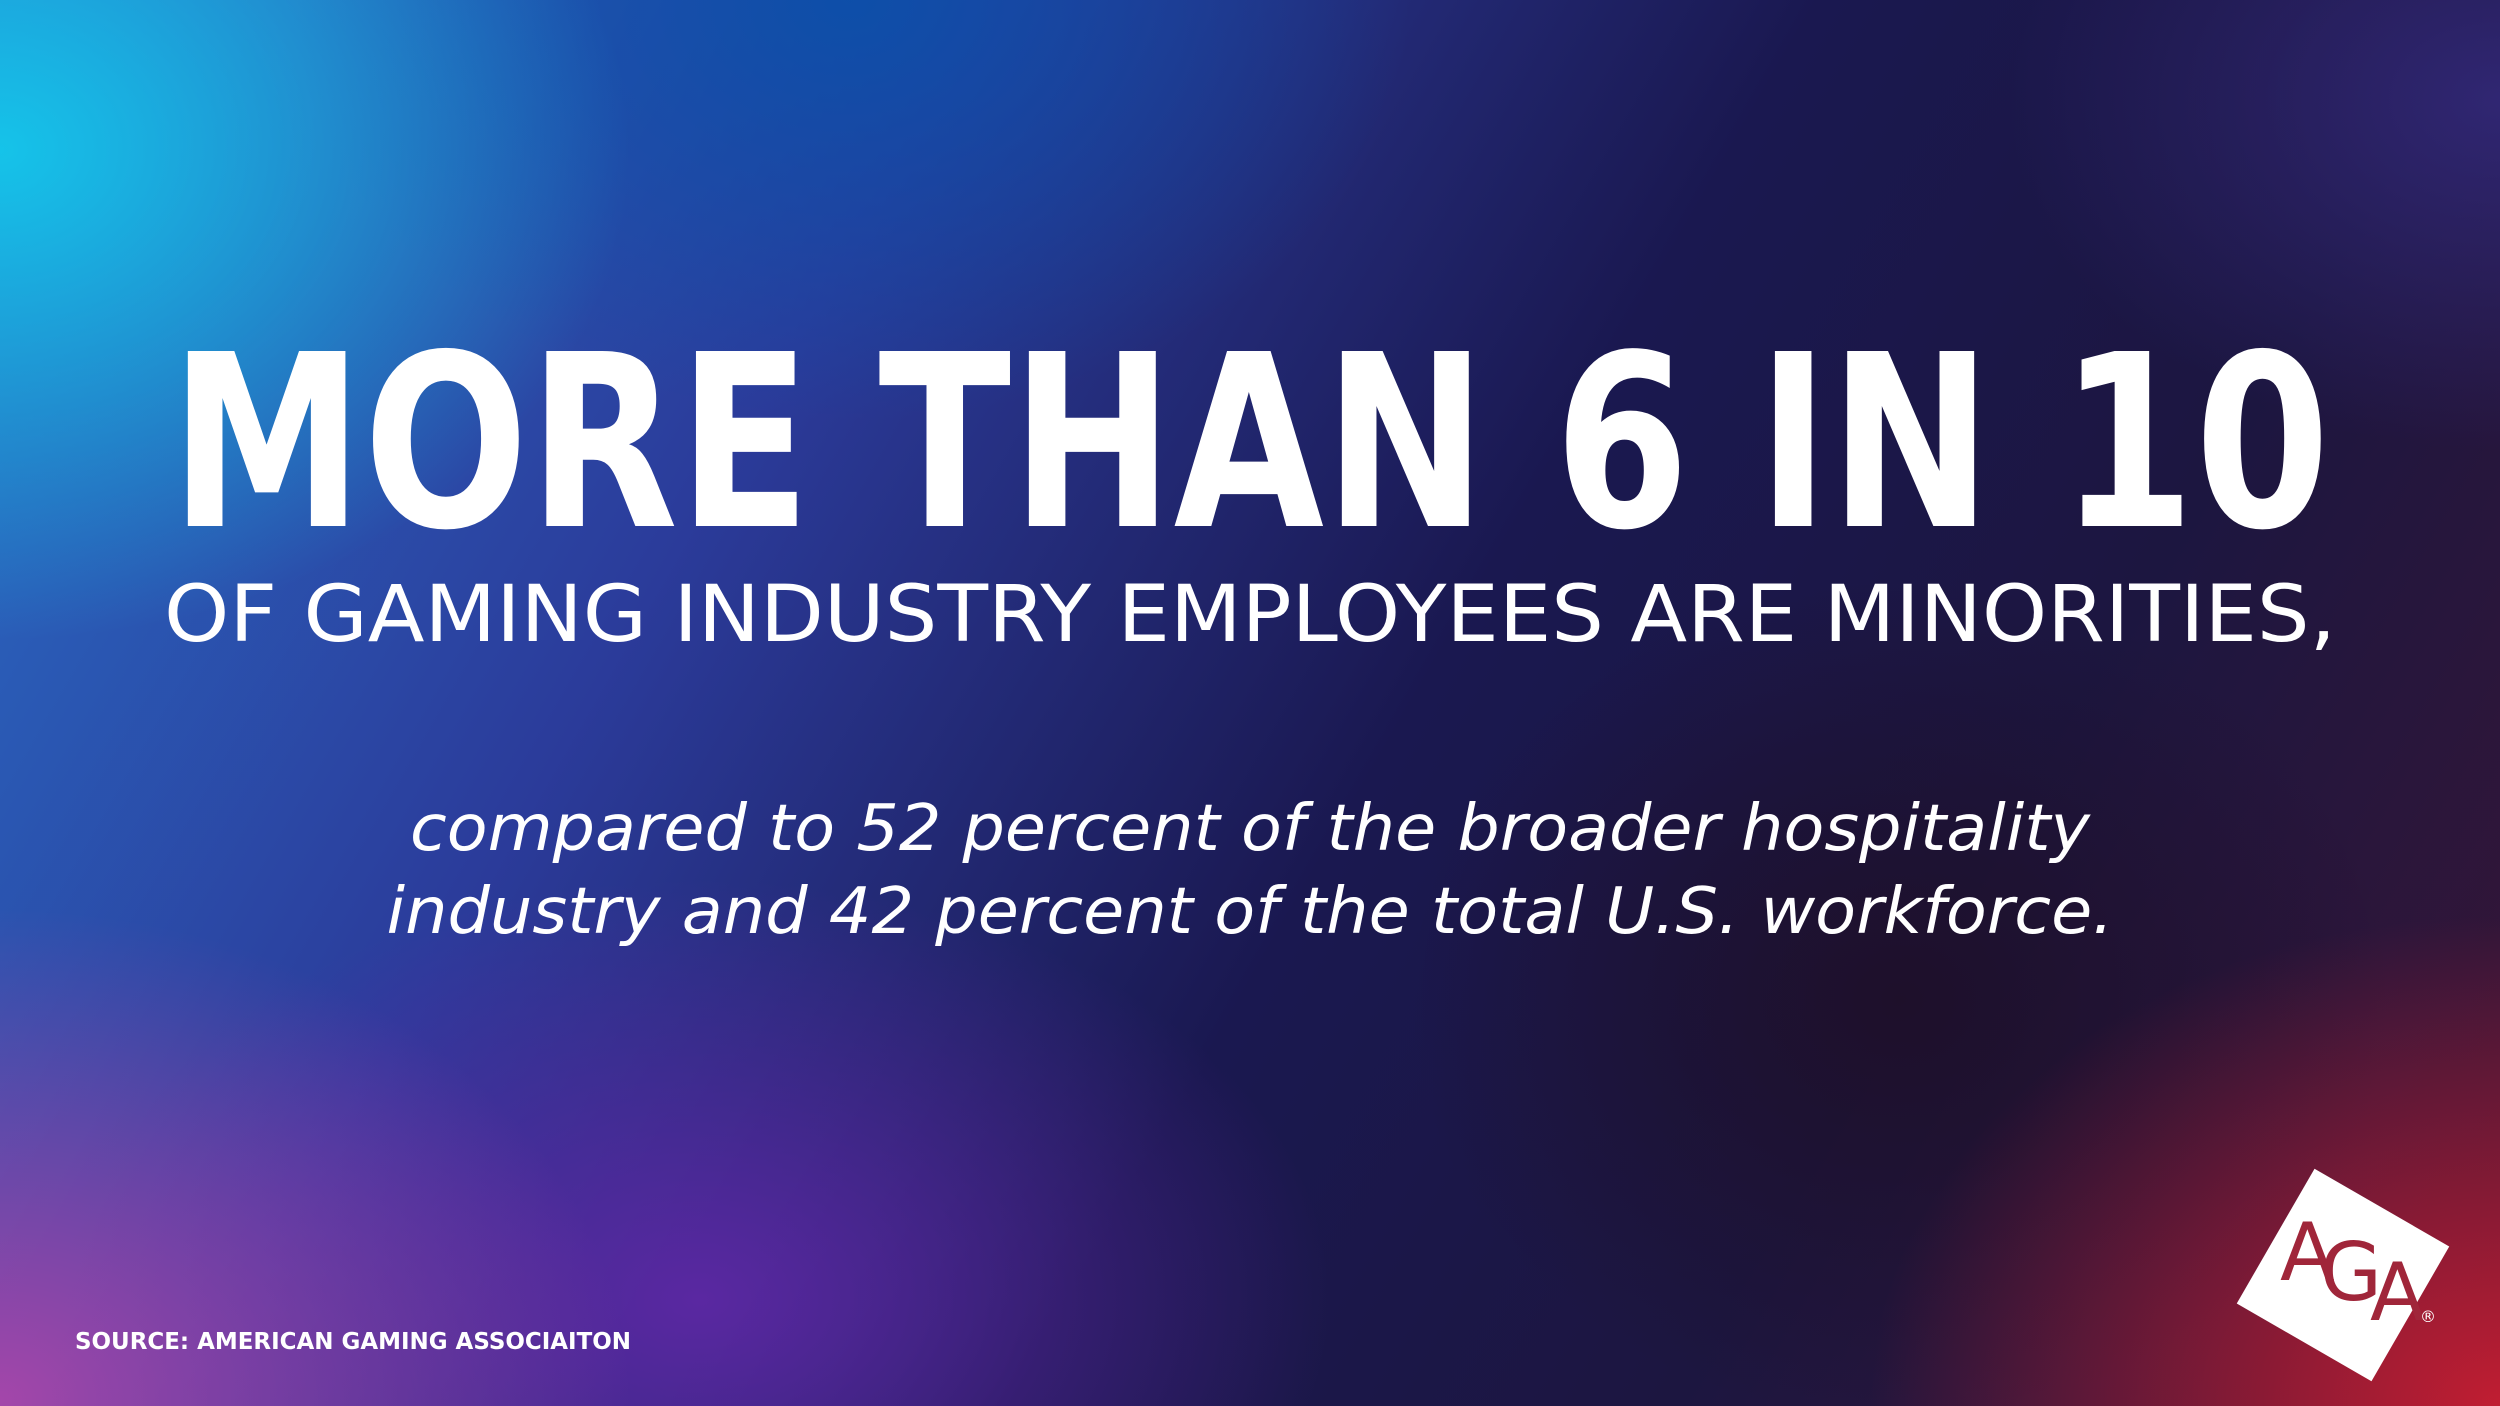 This screenshot has height=1406, width=2500. I want to click on logo-letter: G, so click(2351, 1272).